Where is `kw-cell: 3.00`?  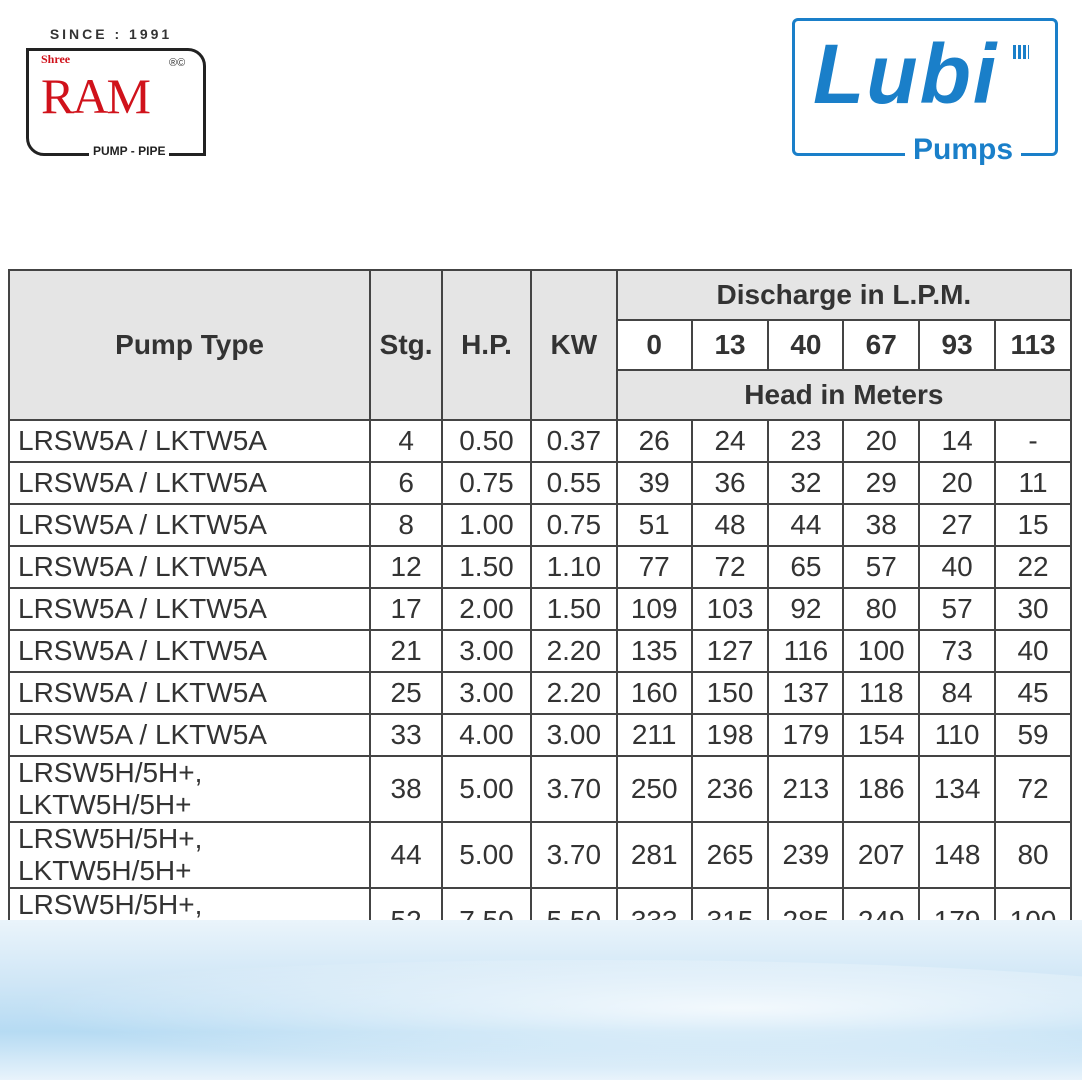
kw-cell: 3.00 is located at coordinates (573, 735).